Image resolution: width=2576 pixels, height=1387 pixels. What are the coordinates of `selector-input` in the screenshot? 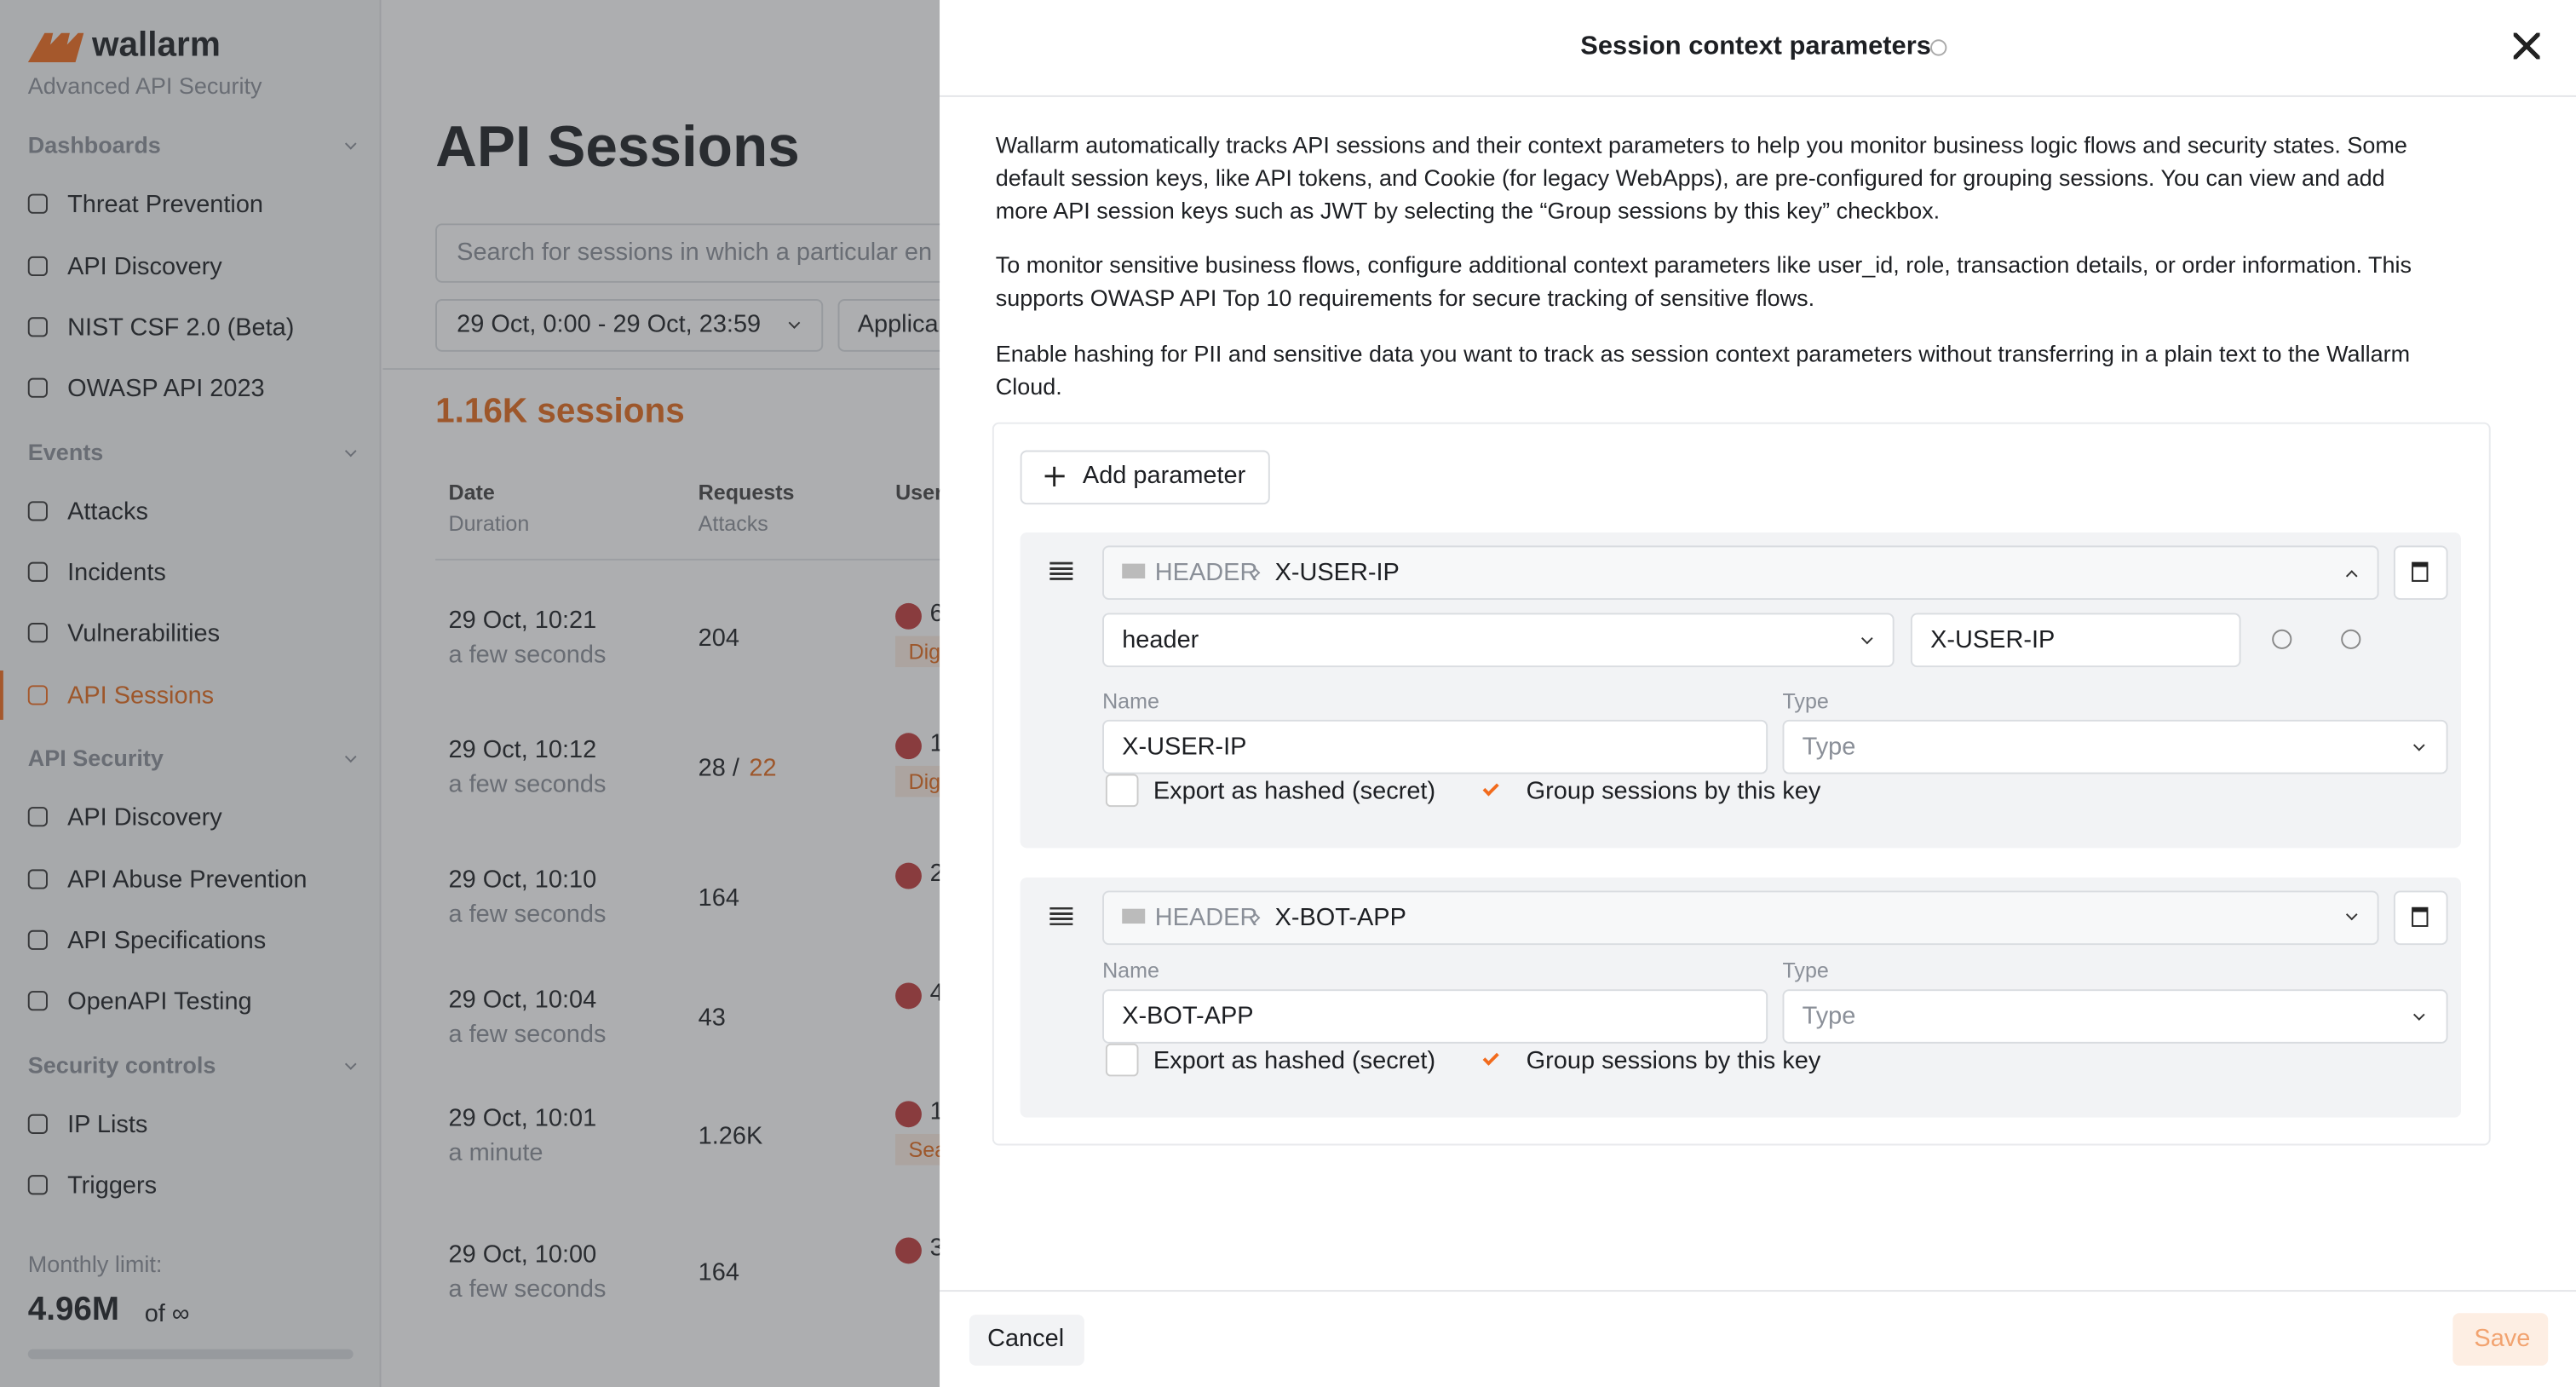 It's located at (2075, 640).